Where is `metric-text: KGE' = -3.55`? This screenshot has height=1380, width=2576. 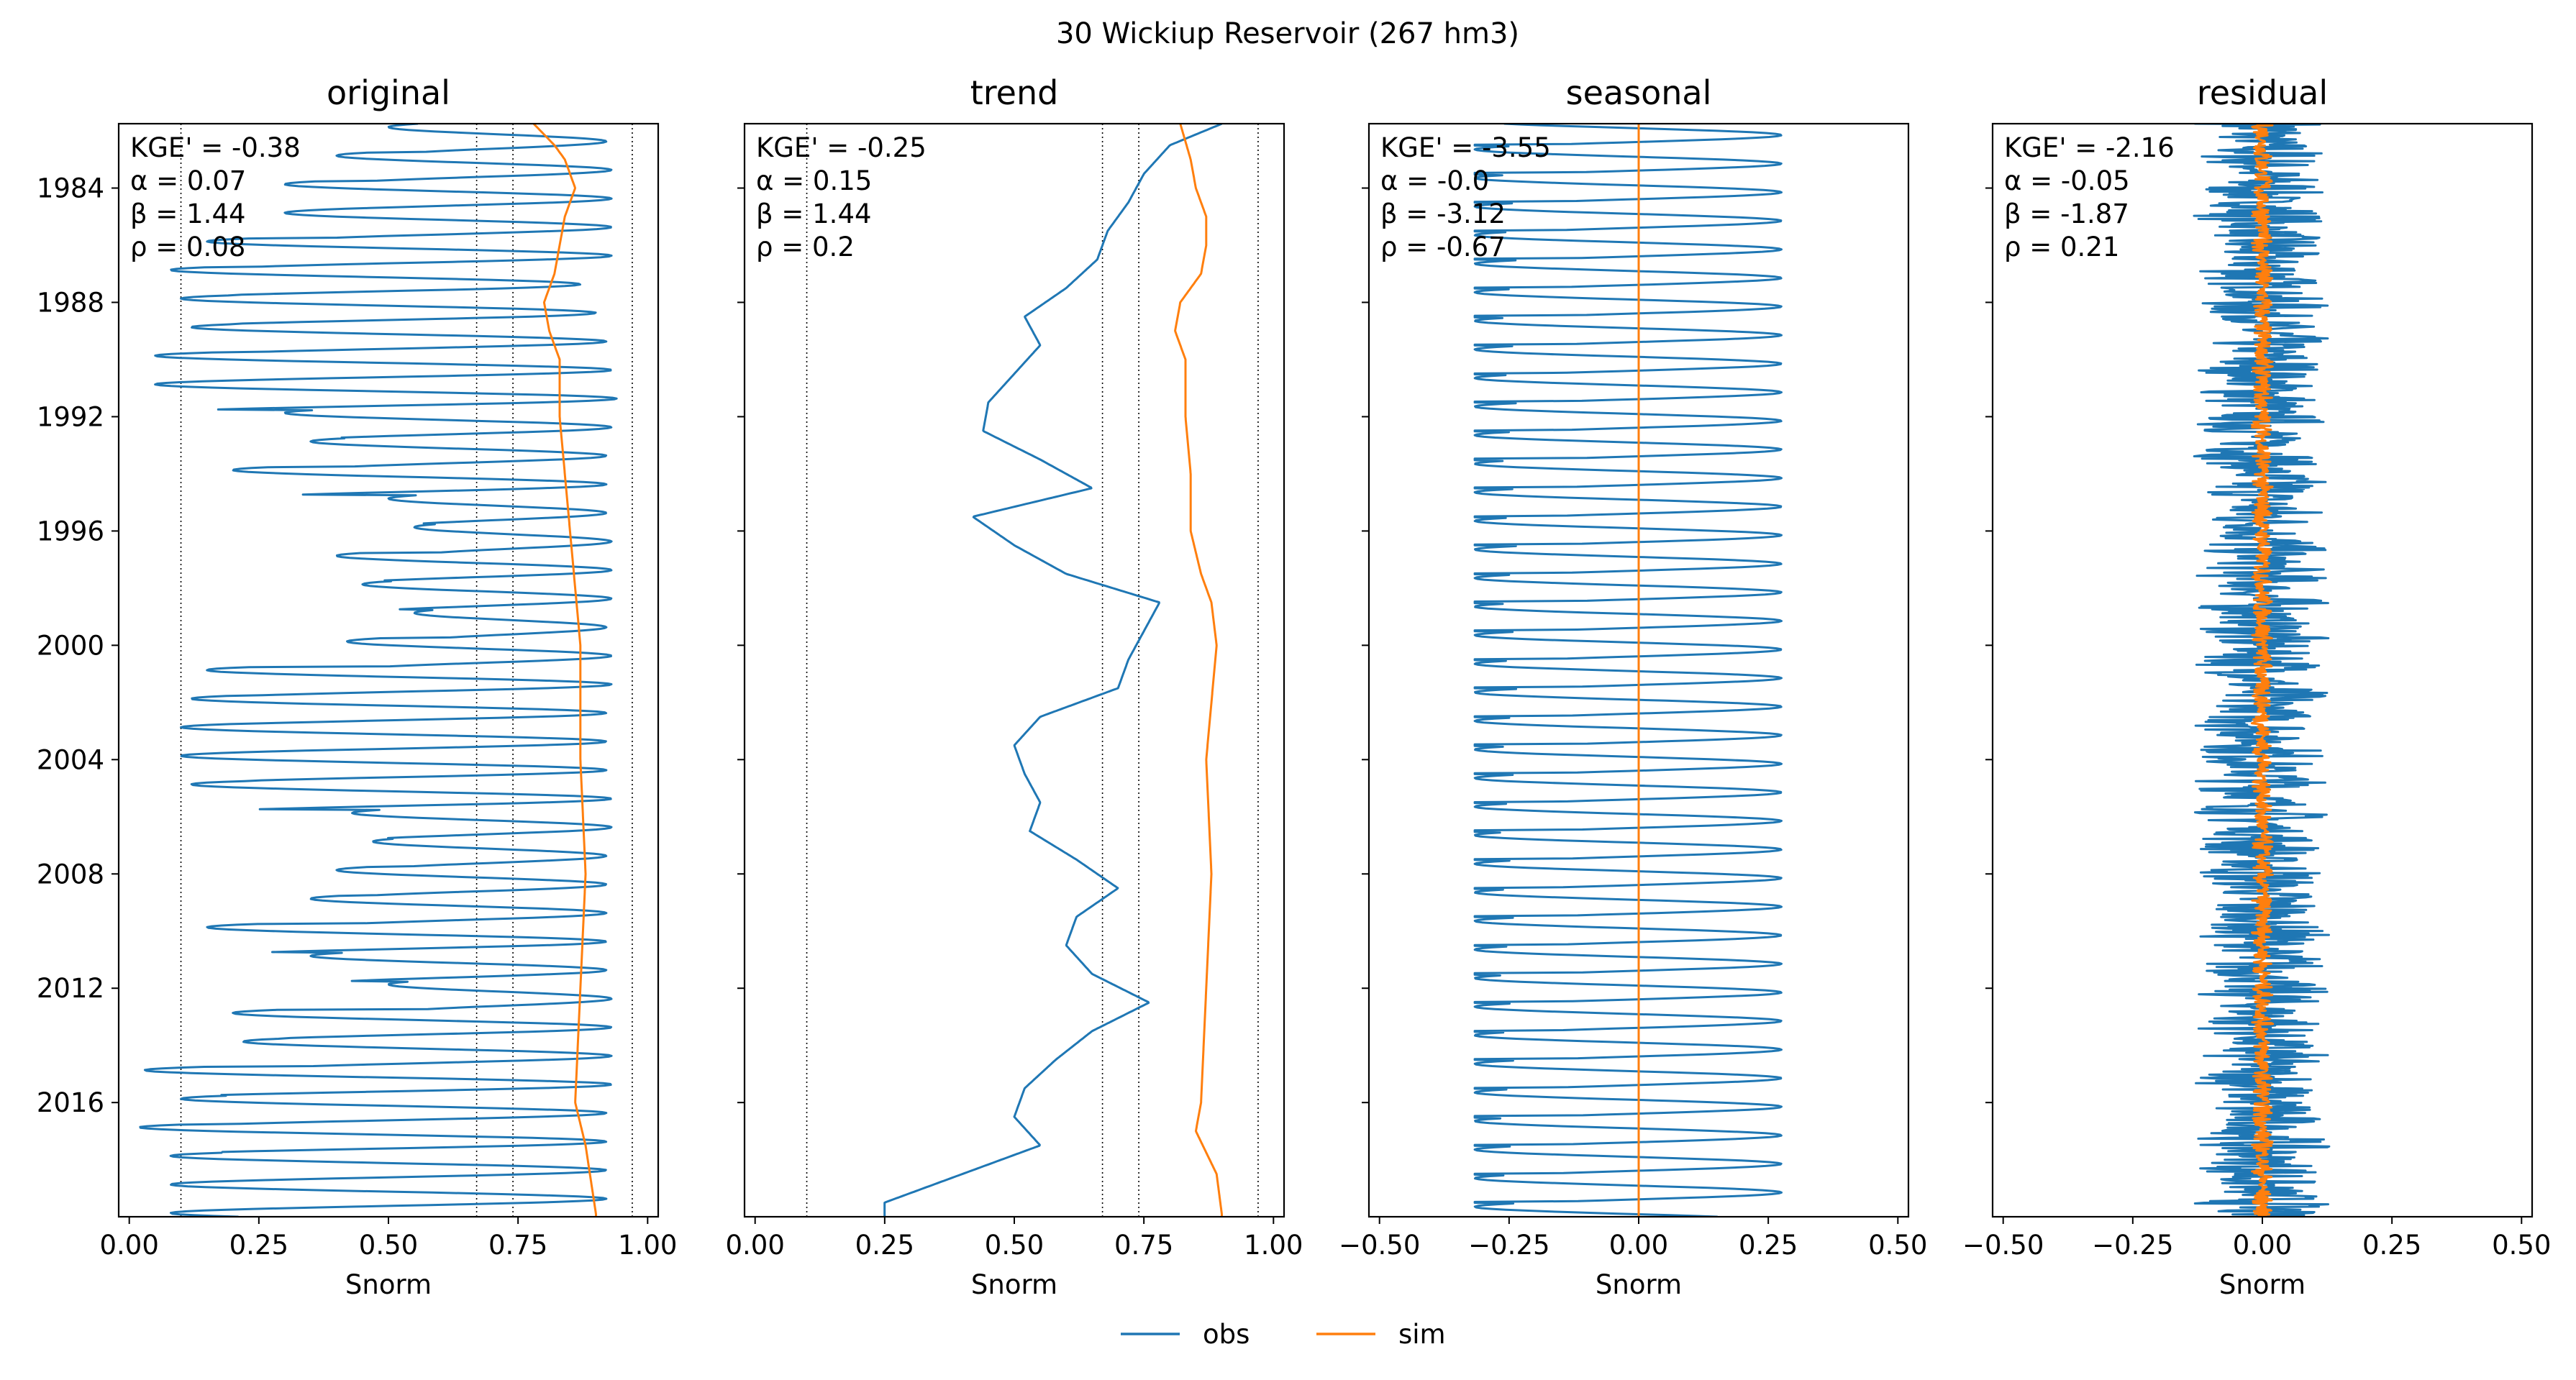
metric-text: KGE' = -3.55 is located at coordinates (1465, 147).